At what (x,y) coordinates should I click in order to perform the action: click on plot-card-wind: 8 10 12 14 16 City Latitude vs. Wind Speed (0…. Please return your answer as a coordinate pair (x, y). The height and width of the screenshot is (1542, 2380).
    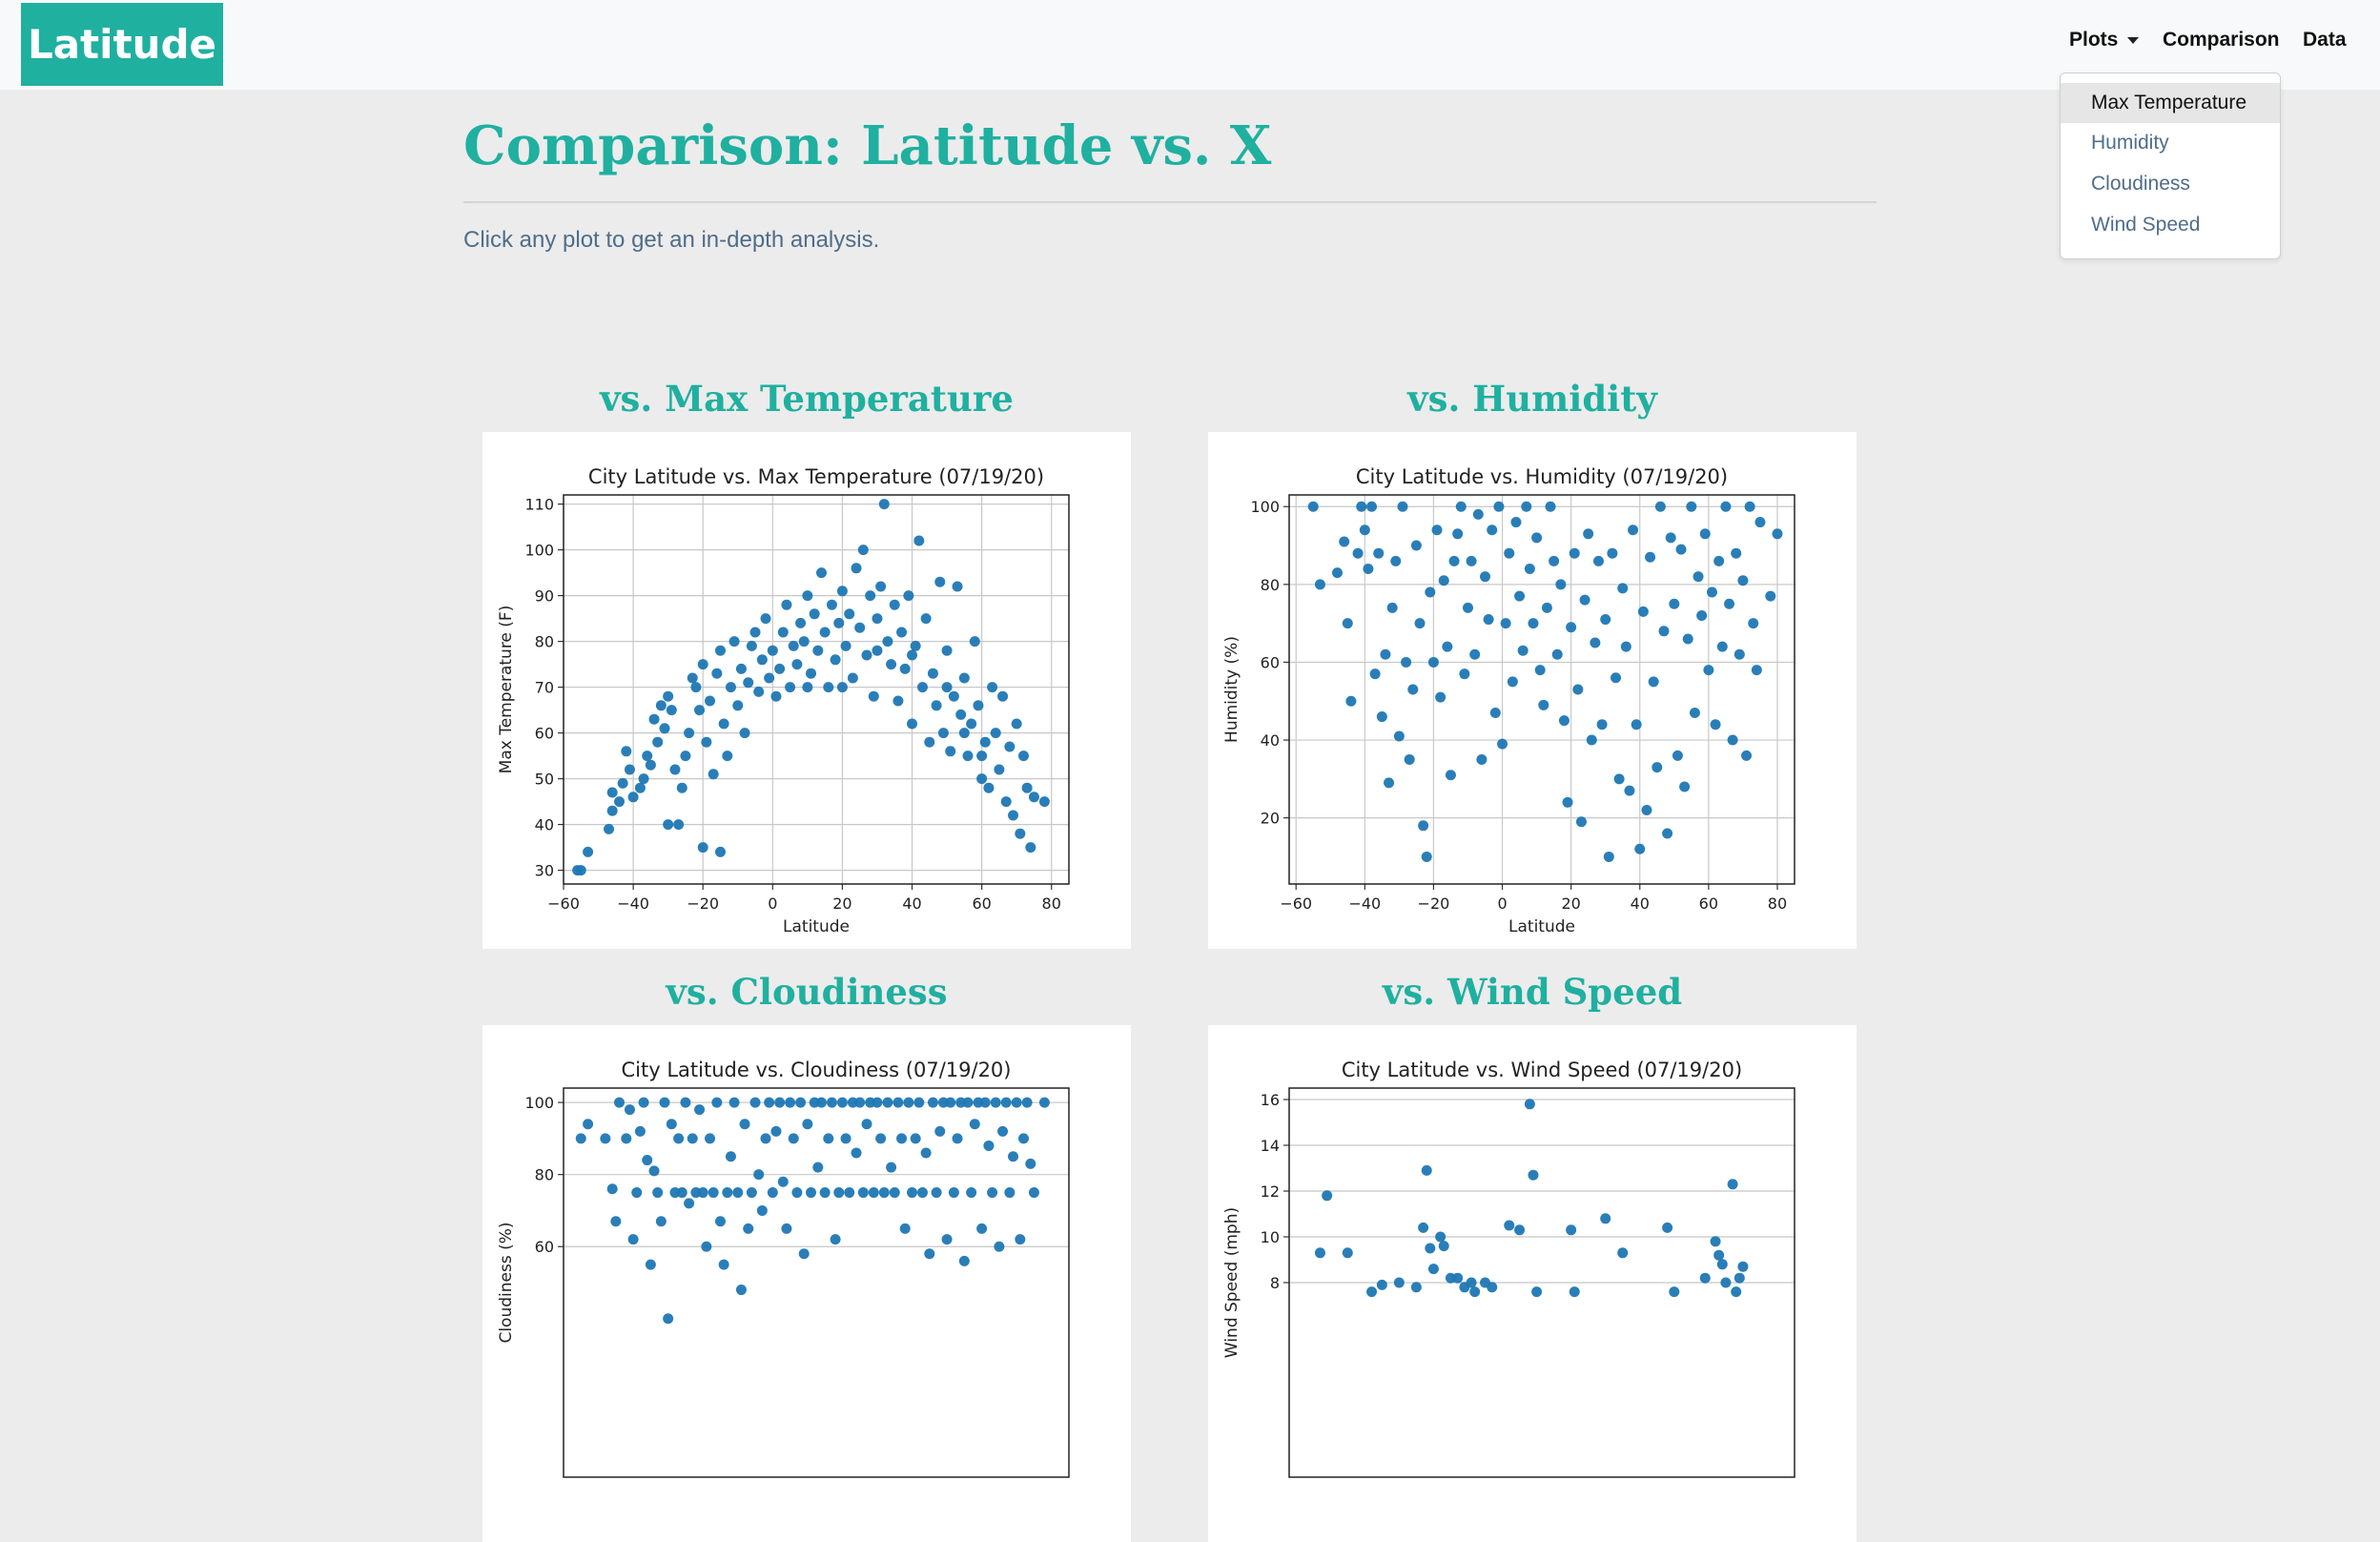
    Looking at the image, I should click on (1533, 1283).